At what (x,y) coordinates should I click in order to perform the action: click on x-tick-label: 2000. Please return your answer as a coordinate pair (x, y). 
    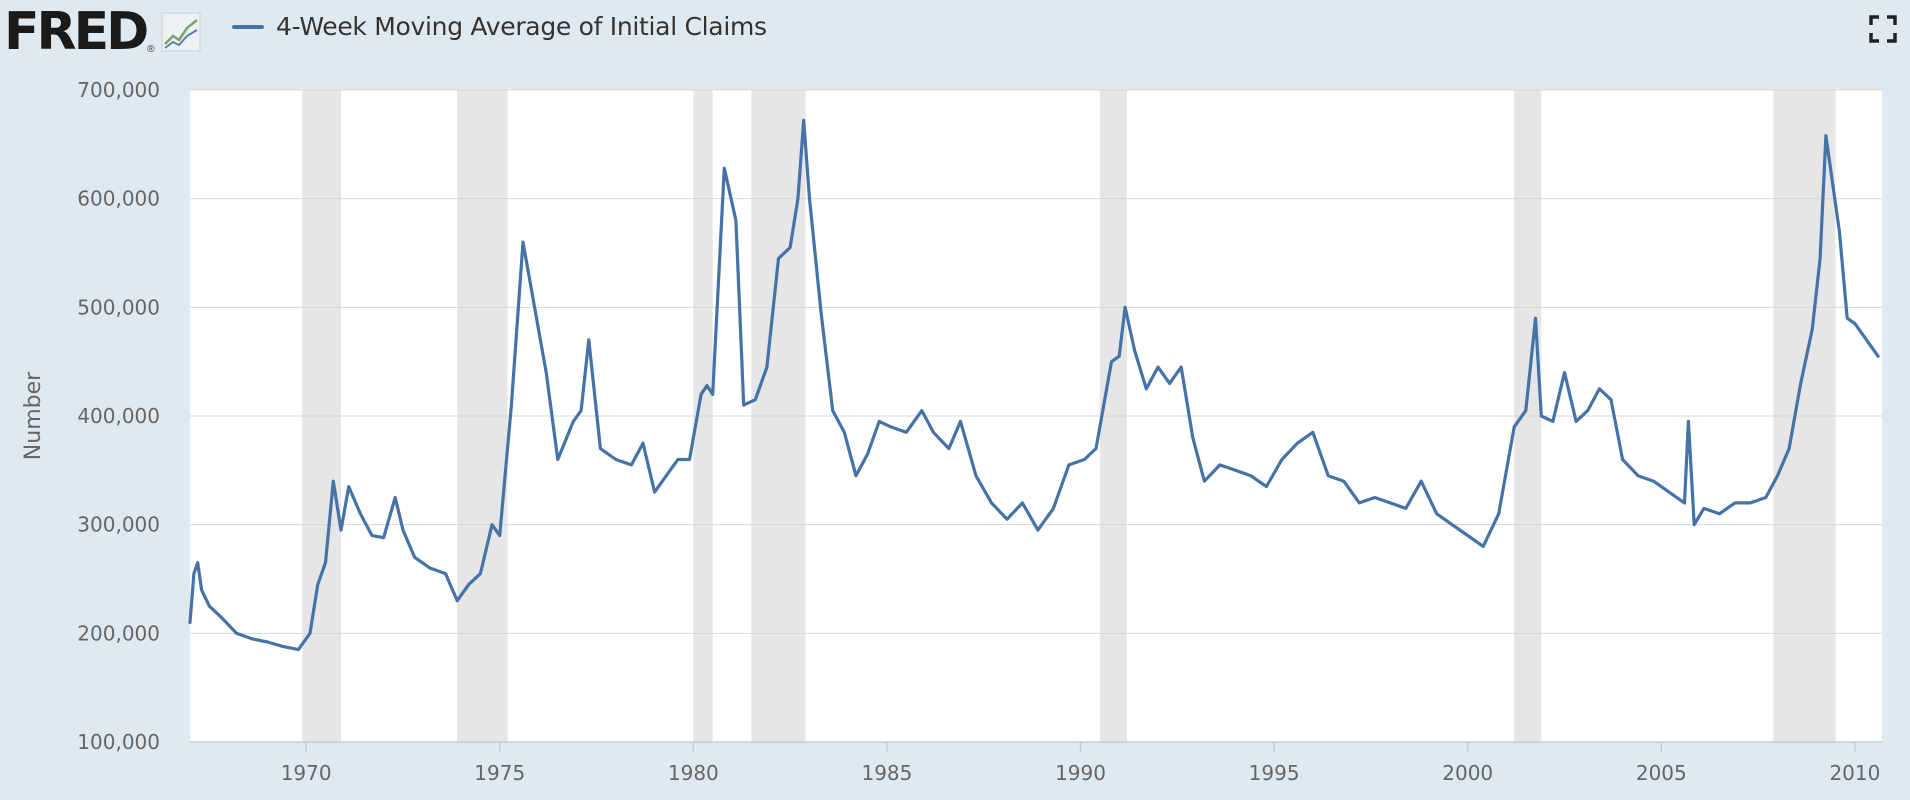
    Looking at the image, I should click on (1467, 773).